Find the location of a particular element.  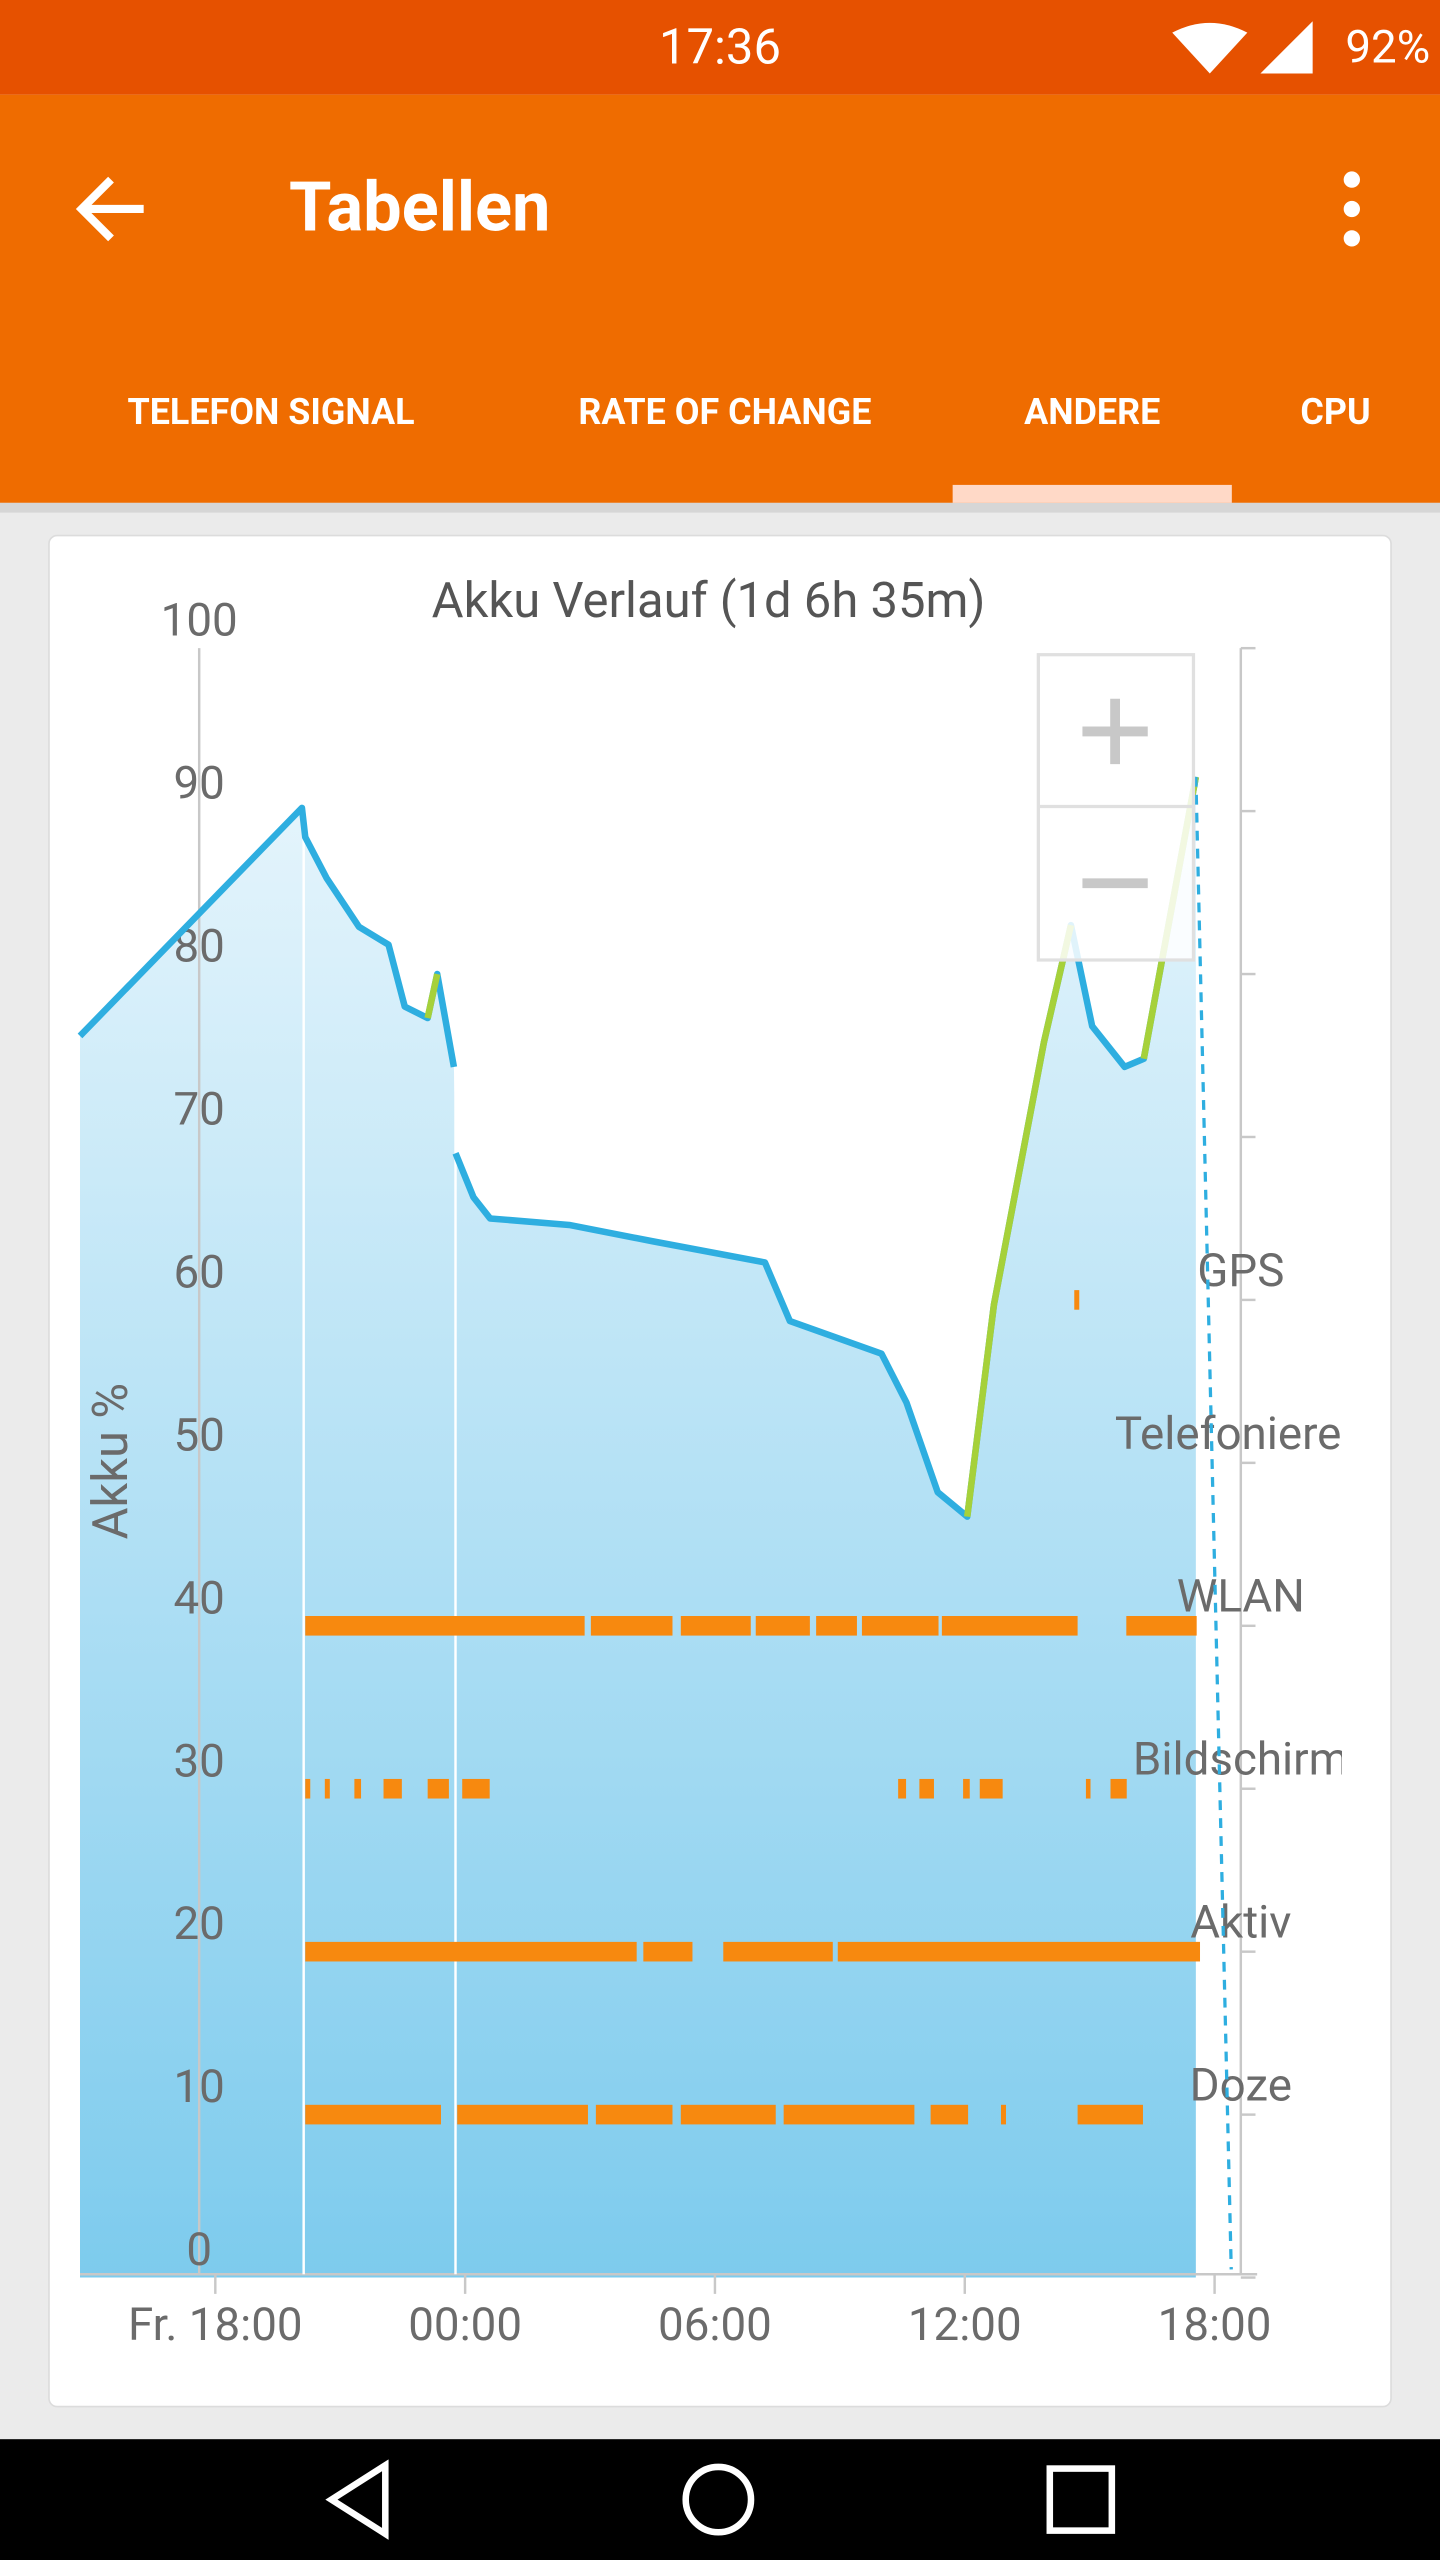

x-tick-label: 00:00 is located at coordinates (465, 2325).